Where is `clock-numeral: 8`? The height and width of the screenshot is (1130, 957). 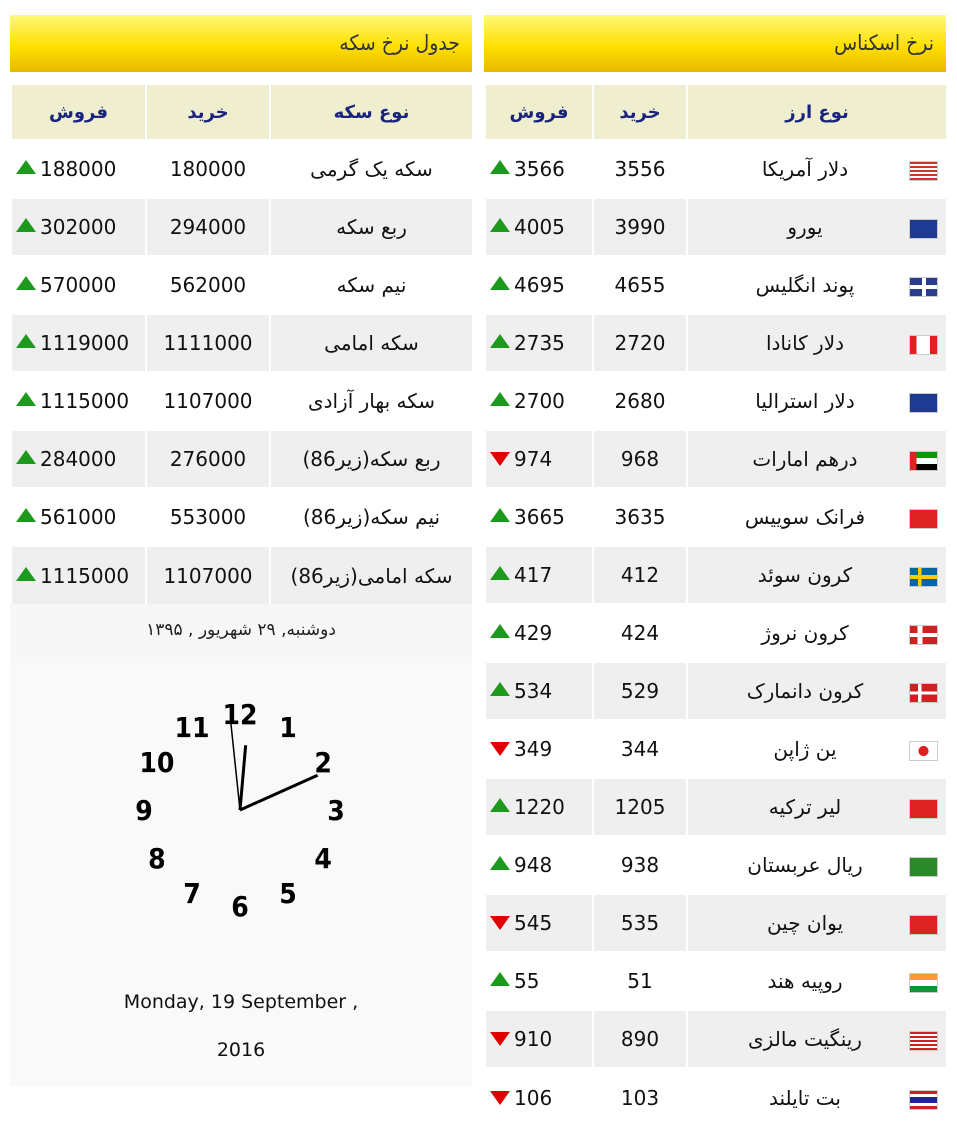 clock-numeral: 8 is located at coordinates (157, 858).